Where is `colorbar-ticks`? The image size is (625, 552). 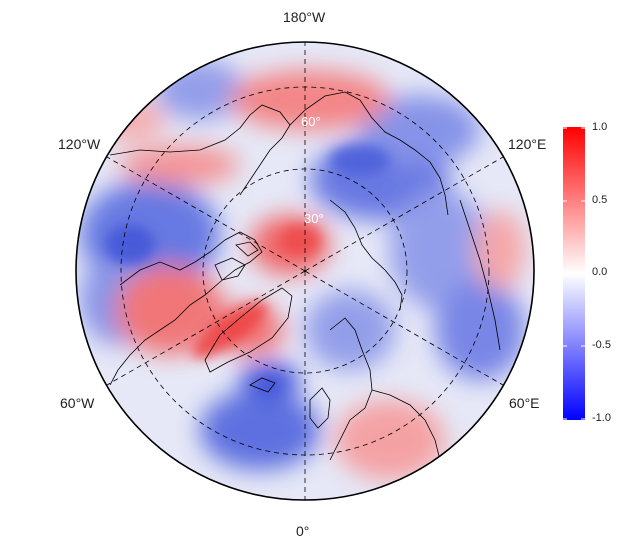
colorbar-ticks is located at coordinates (574, 273).